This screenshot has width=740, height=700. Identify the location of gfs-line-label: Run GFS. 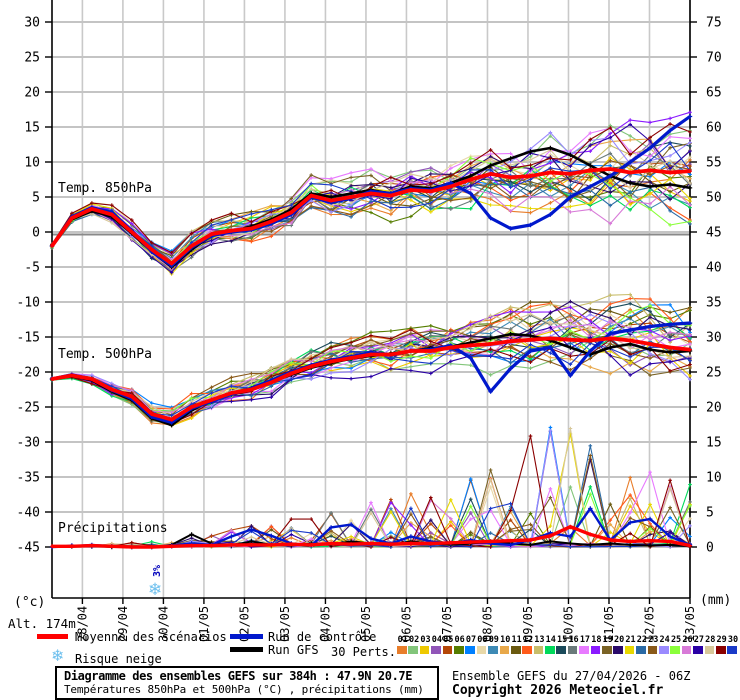
(293, 650).